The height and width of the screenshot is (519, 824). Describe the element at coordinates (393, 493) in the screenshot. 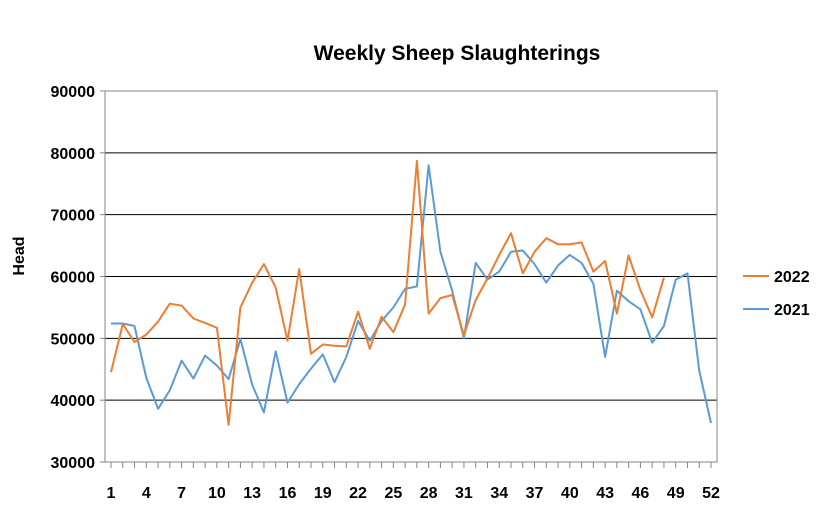

I see `x-tick-label: 25` at that location.